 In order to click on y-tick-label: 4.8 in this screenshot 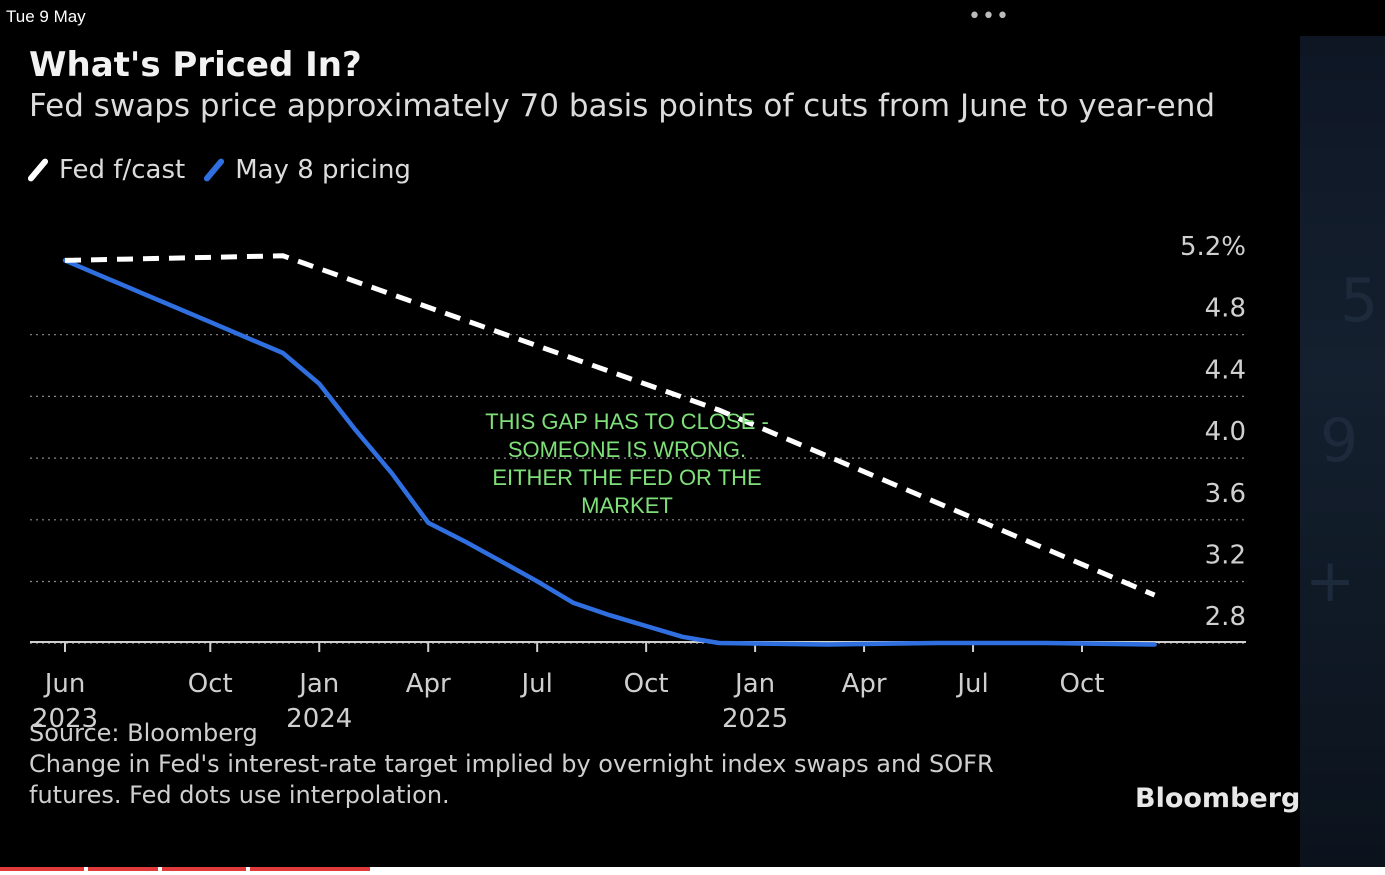, I will do `click(1225, 309)`.